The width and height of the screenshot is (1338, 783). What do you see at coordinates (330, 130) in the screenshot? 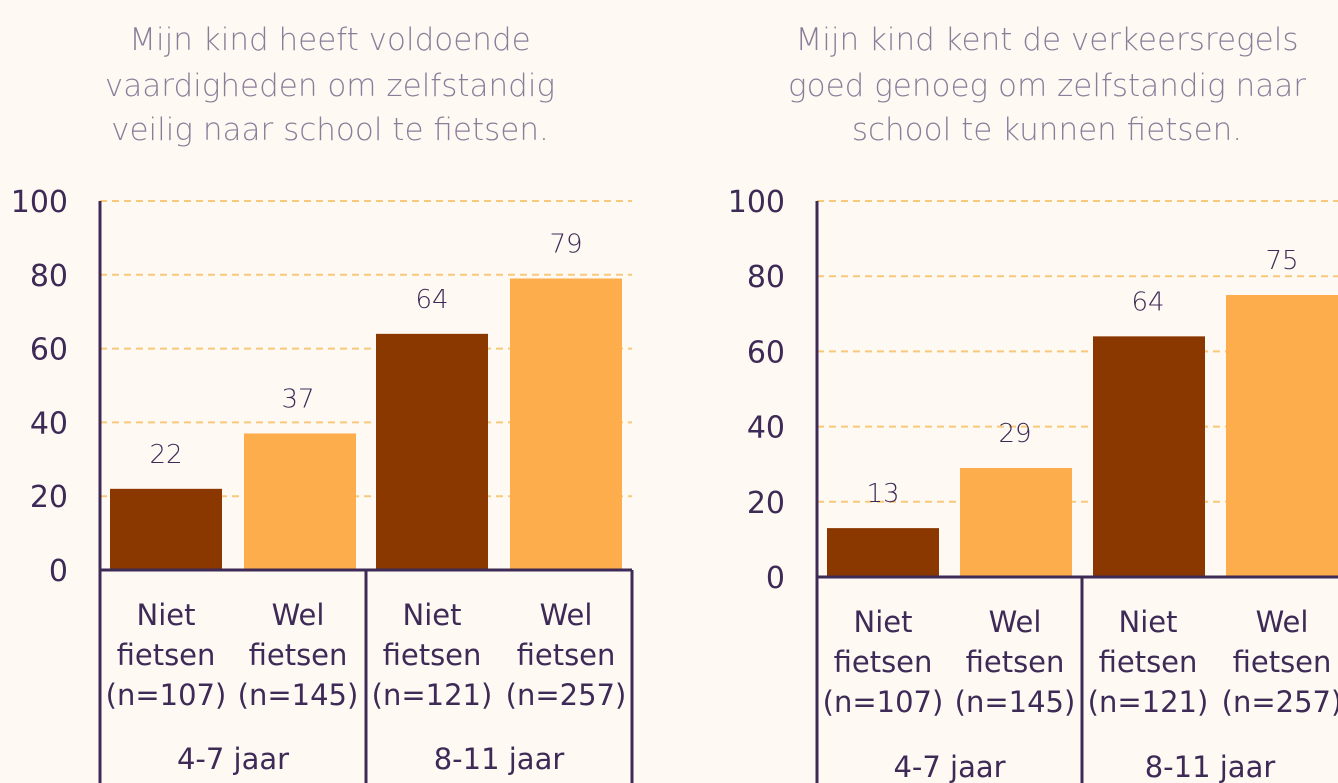
I see `chart-title-line: veilig naar school te fietsen.` at bounding box center [330, 130].